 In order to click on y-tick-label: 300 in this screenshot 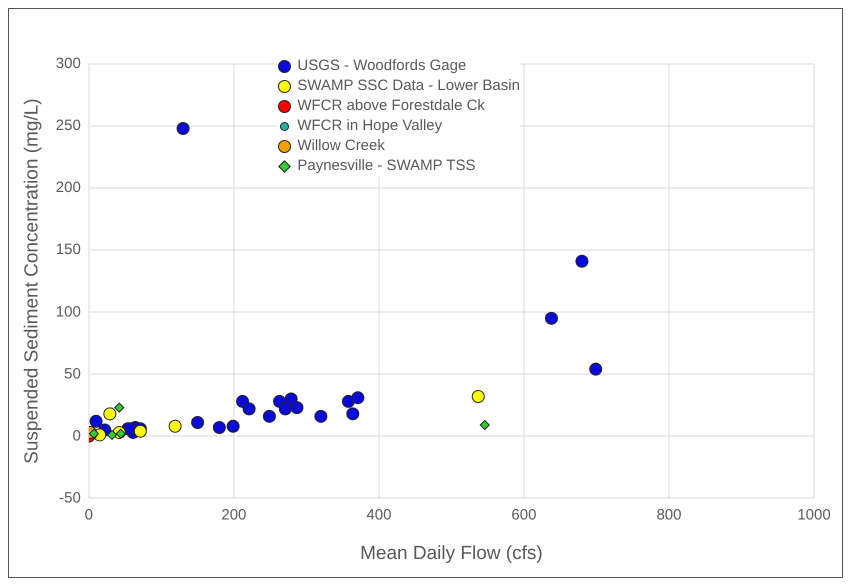, I will do `click(68, 63)`.